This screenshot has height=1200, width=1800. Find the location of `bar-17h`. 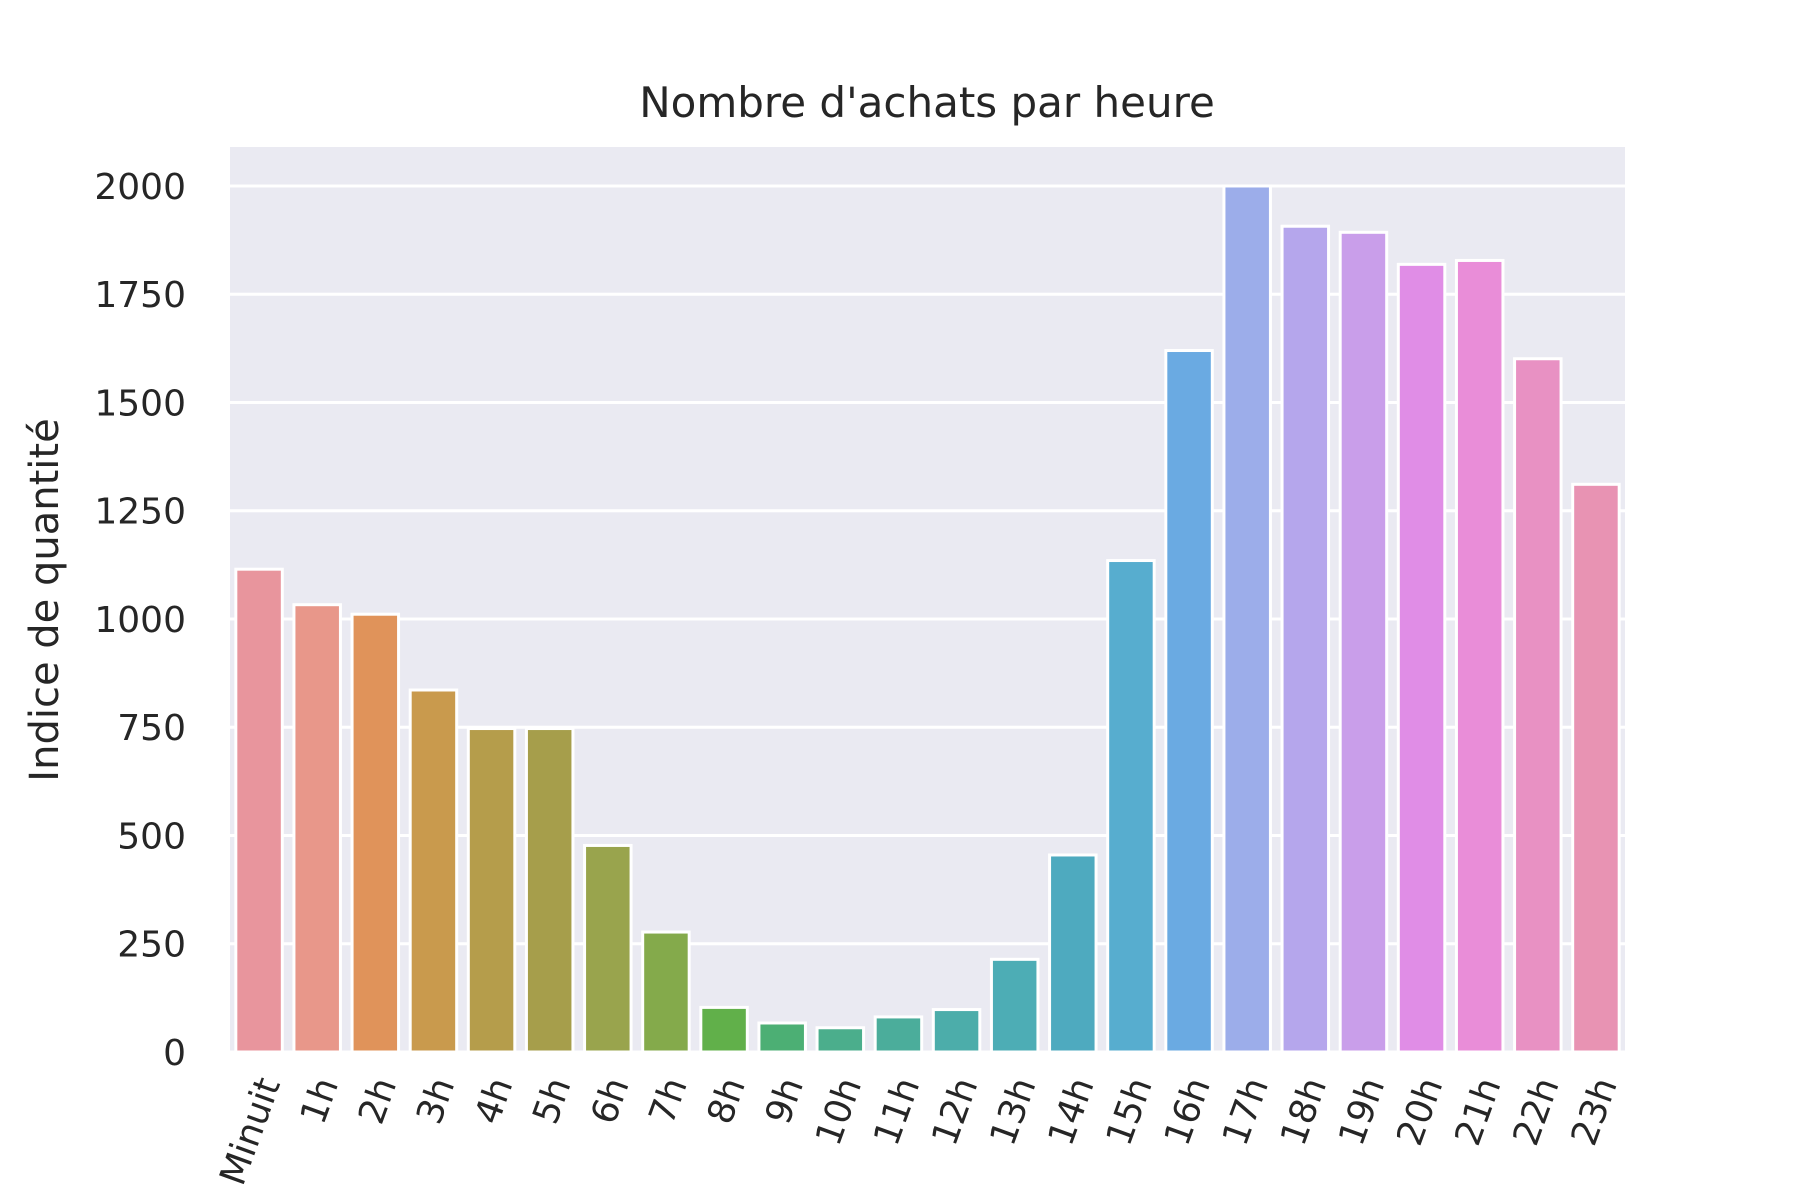

bar-17h is located at coordinates (1247, 619).